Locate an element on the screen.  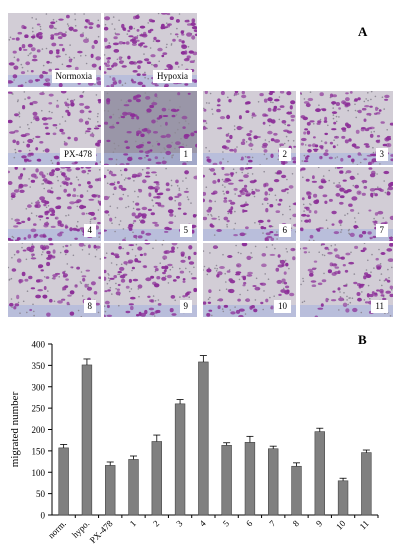
y-tick-label: 0 is located at coordinates (43, 516).